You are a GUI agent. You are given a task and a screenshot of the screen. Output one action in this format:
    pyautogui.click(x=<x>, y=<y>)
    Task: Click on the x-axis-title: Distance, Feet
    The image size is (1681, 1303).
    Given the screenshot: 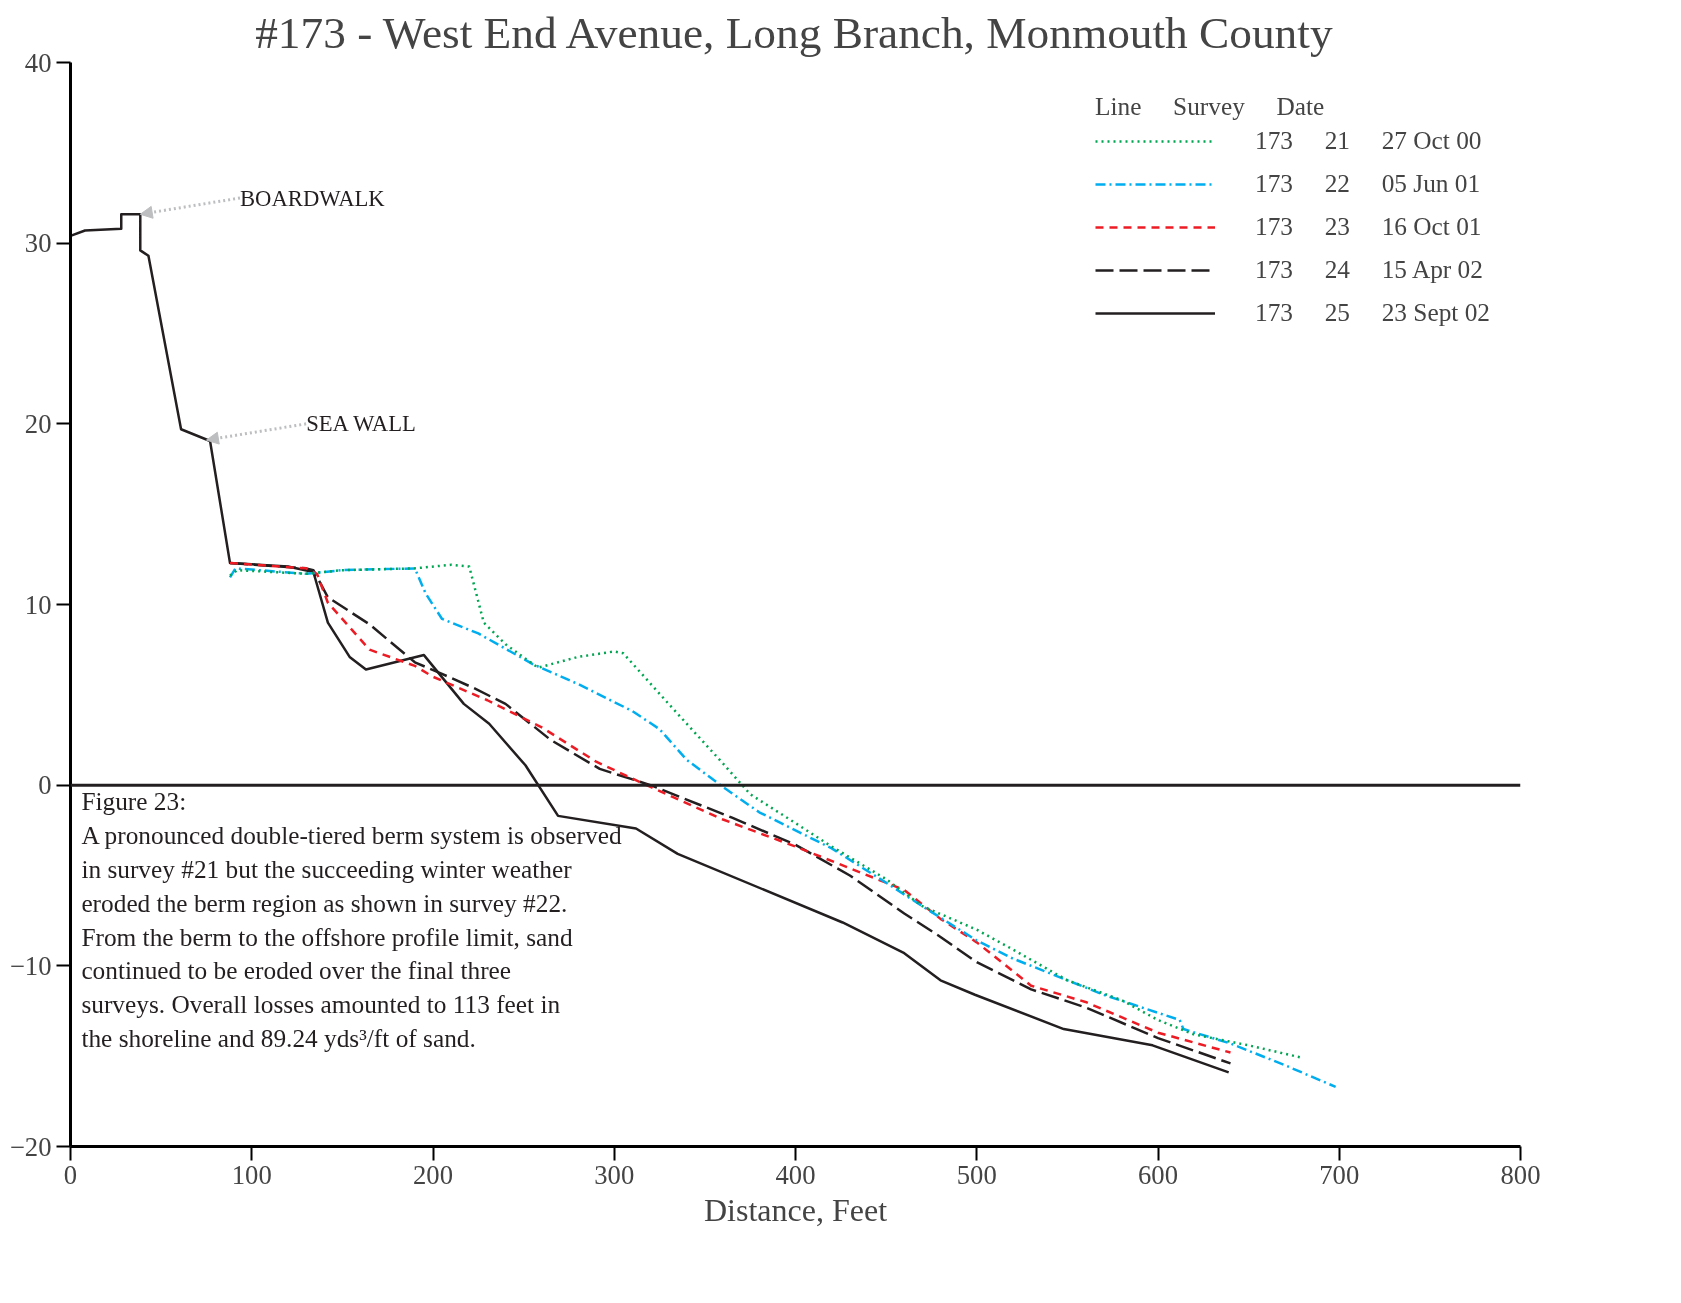 What is the action you would take?
    pyautogui.click(x=795, y=1209)
    